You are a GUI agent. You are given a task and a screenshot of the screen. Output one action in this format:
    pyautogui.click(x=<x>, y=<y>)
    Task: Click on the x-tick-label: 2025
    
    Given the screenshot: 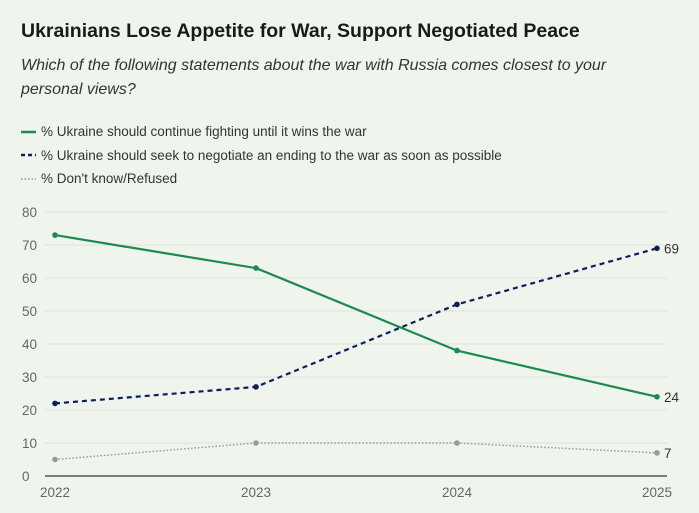 What is the action you would take?
    pyautogui.click(x=657, y=492)
    